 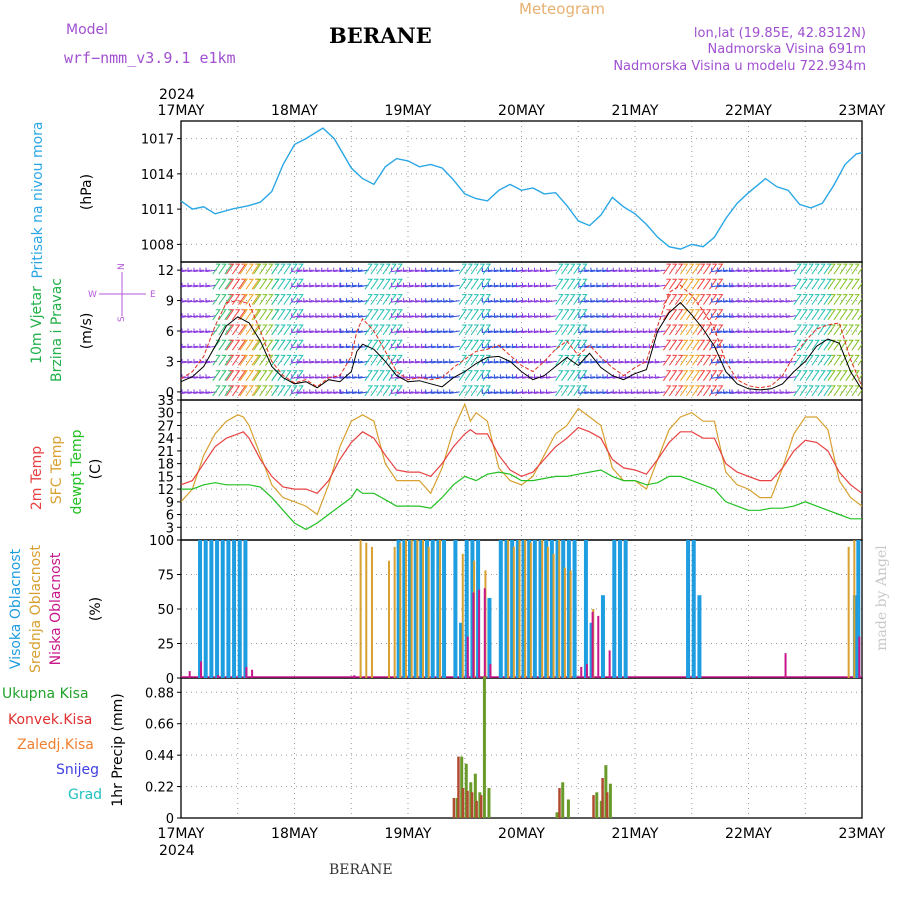 I want to click on year-label-bottom: 2024, so click(x=177, y=851).